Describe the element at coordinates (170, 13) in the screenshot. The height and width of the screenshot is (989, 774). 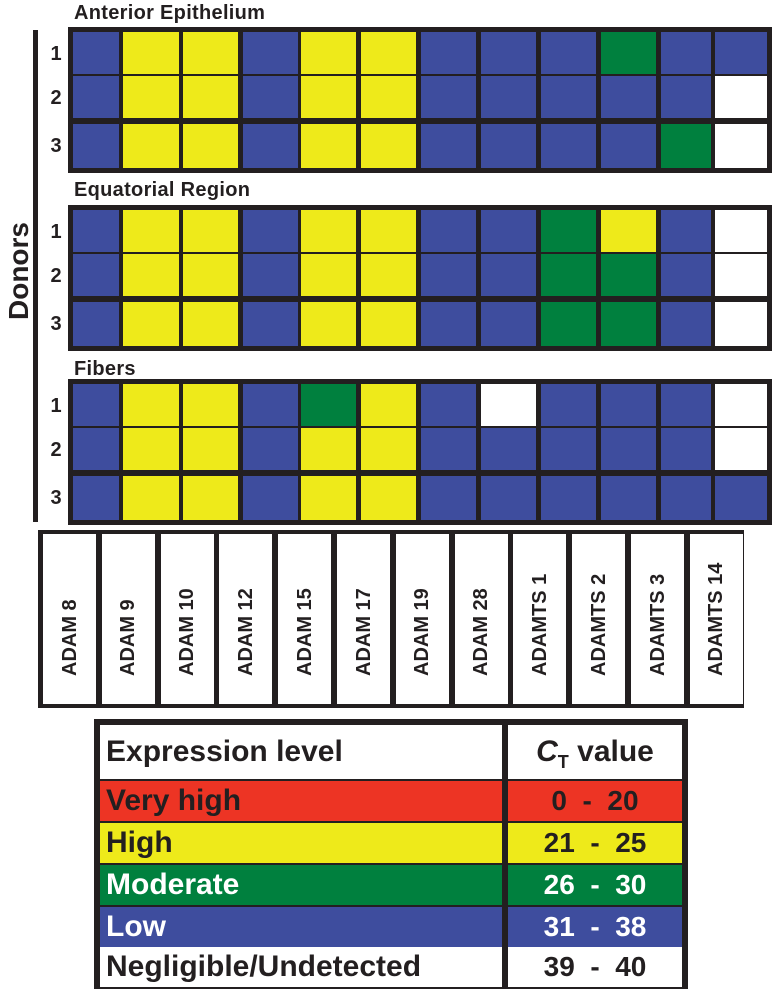
I see `section-title: Anterior Epithelium` at that location.